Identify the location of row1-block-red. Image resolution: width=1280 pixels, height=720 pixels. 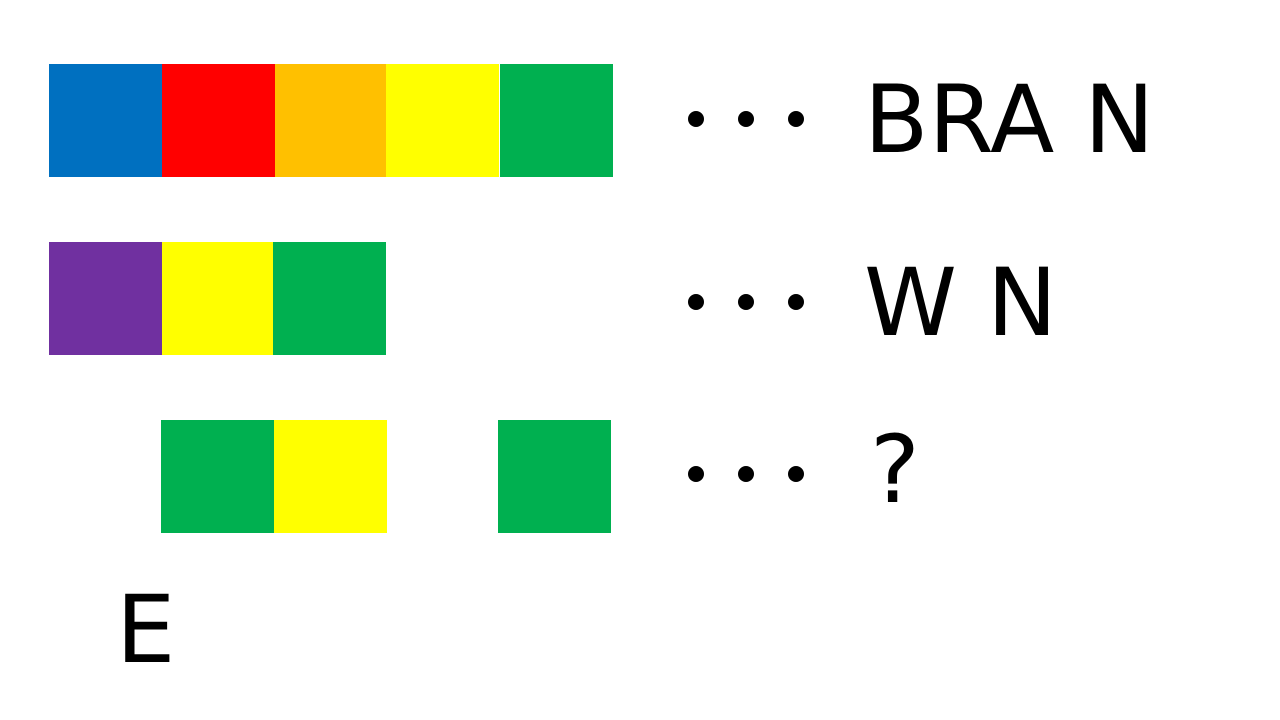
(218, 120).